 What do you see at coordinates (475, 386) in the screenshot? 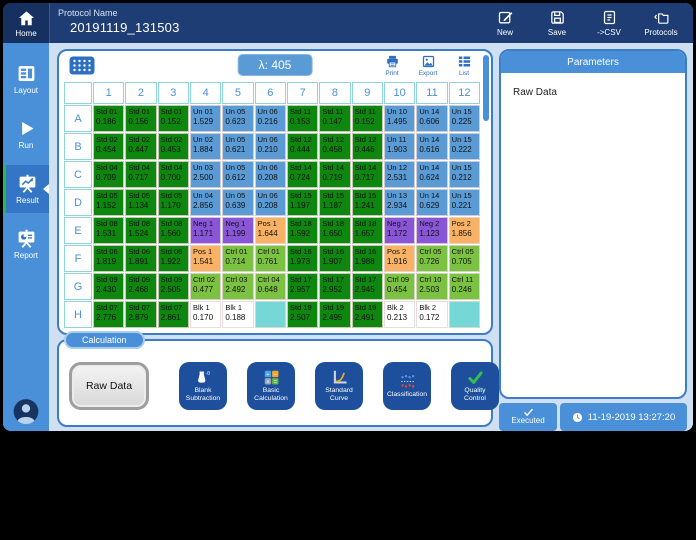
I see `quality-control-button: Quality Control` at bounding box center [475, 386].